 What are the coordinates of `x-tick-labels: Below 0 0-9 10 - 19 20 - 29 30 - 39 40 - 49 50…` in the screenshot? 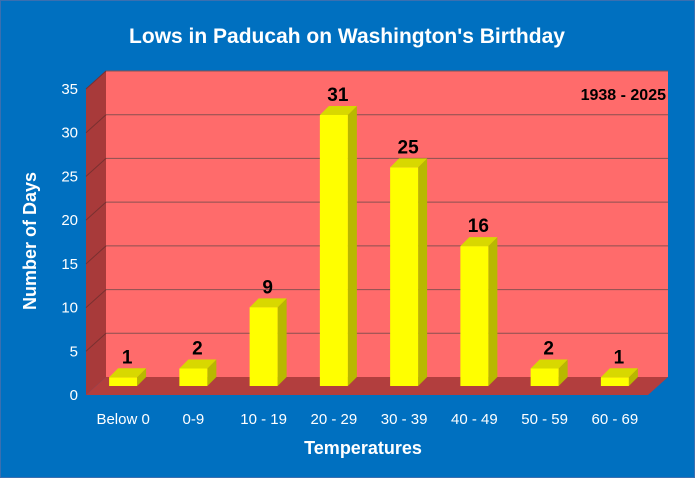 It's located at (367, 419).